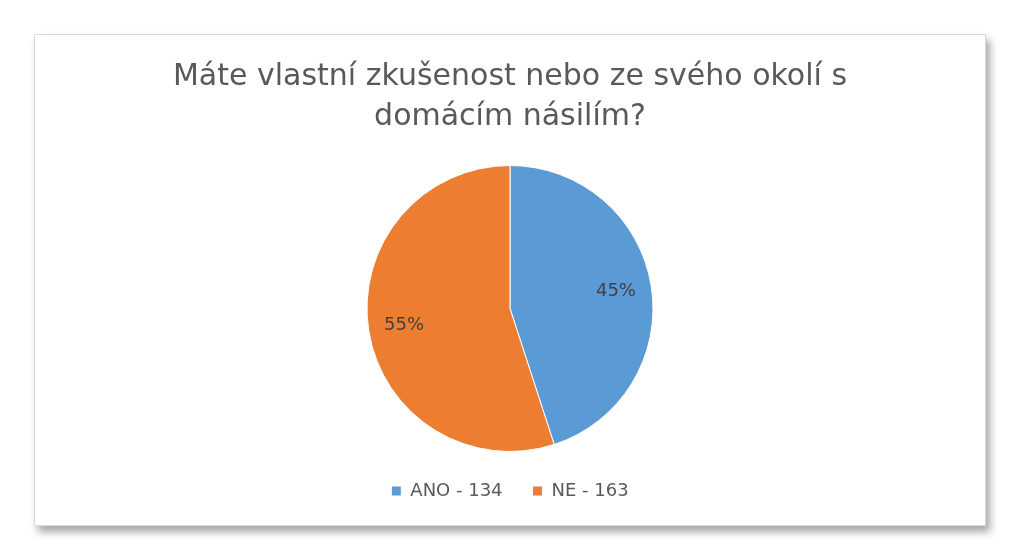  What do you see at coordinates (456, 489) in the screenshot?
I see `legend-label: ANO - 134` at bounding box center [456, 489].